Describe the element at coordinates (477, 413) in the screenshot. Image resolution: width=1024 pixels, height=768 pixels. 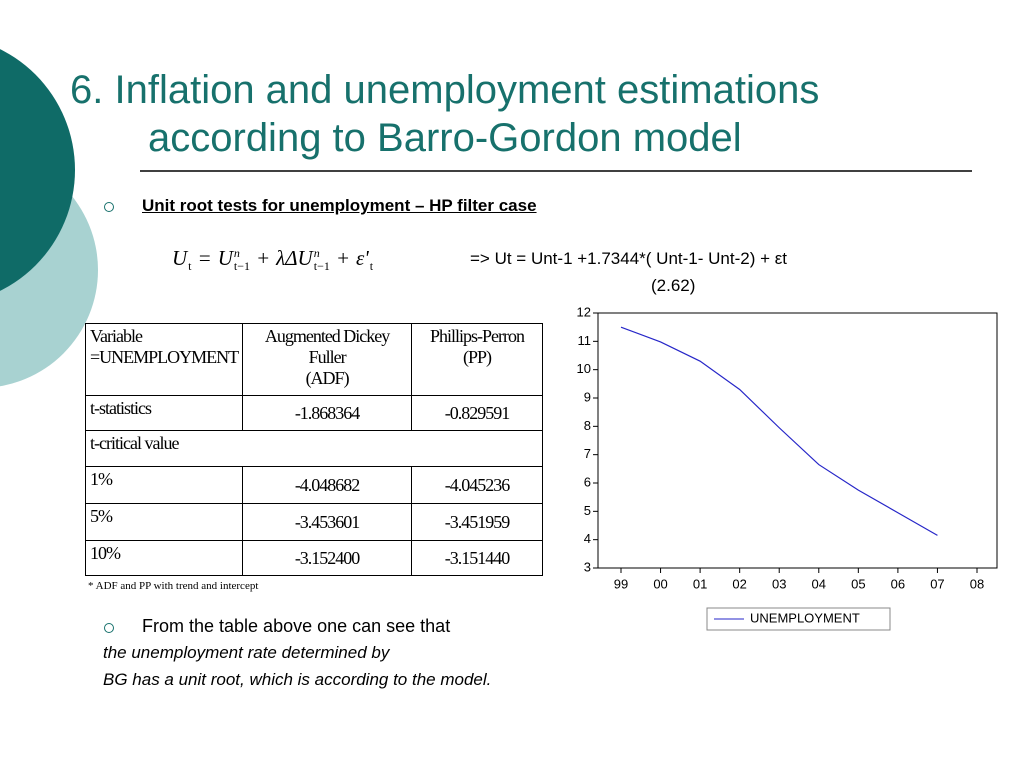
I see `table-cell: -0.829591` at that location.